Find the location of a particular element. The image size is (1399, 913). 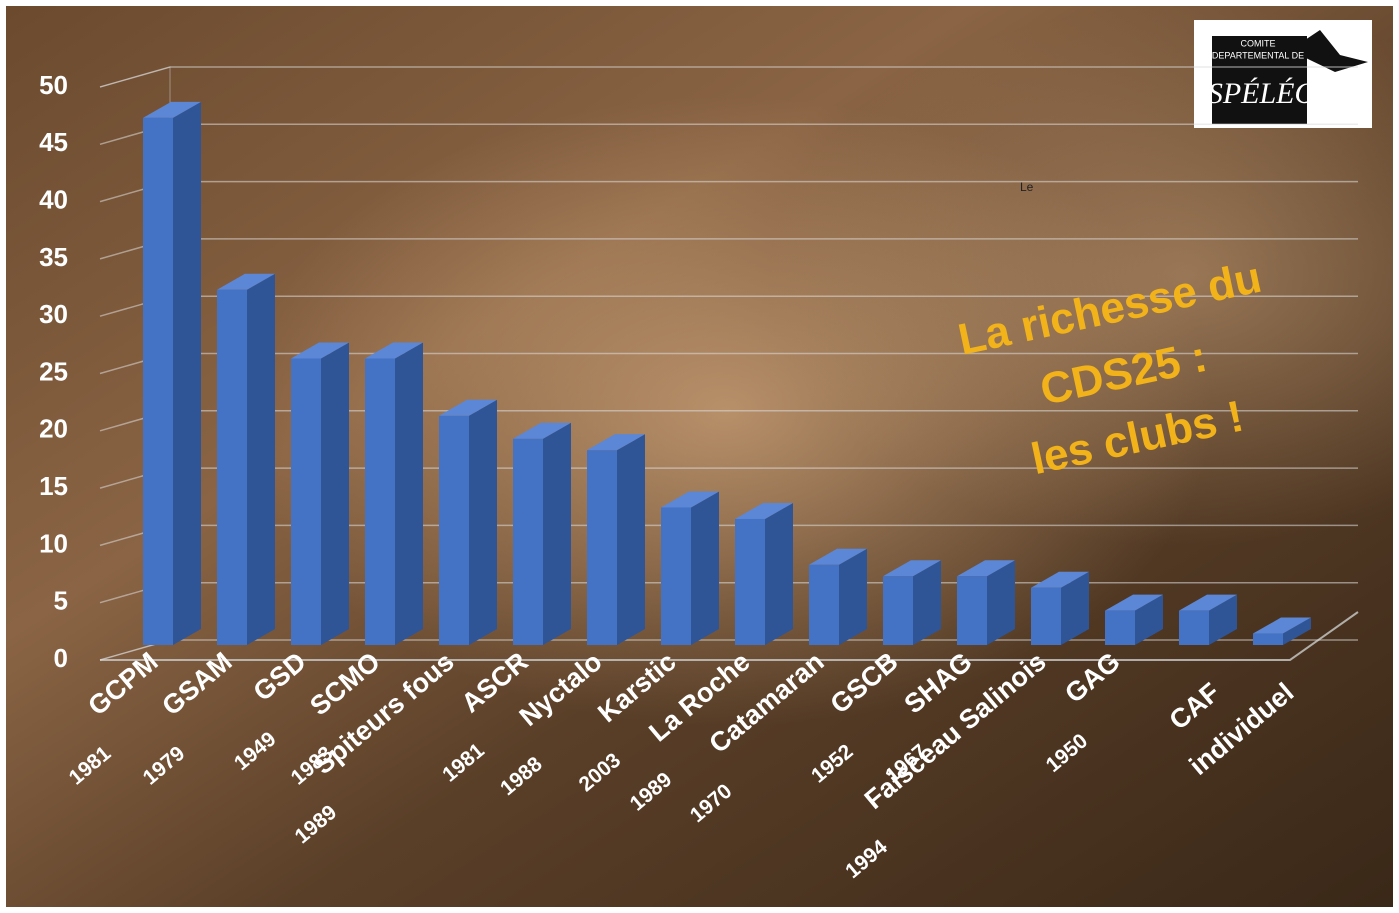

y-tick-label: 20 is located at coordinates (53, 429).